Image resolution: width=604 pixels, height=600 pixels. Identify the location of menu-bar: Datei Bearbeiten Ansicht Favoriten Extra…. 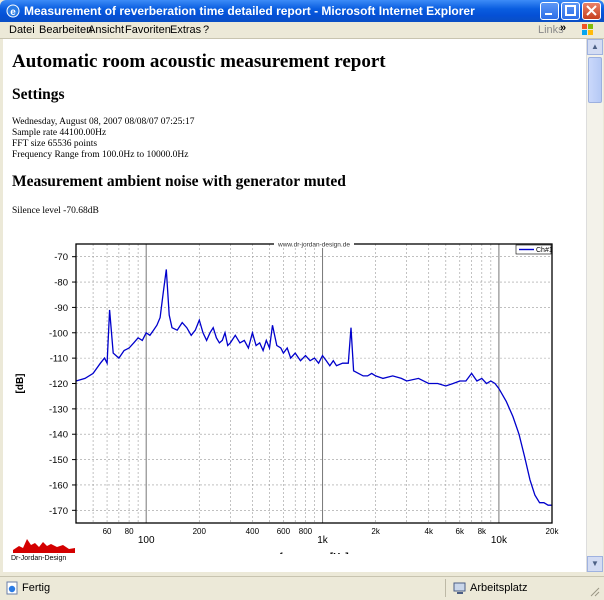
(302, 30).